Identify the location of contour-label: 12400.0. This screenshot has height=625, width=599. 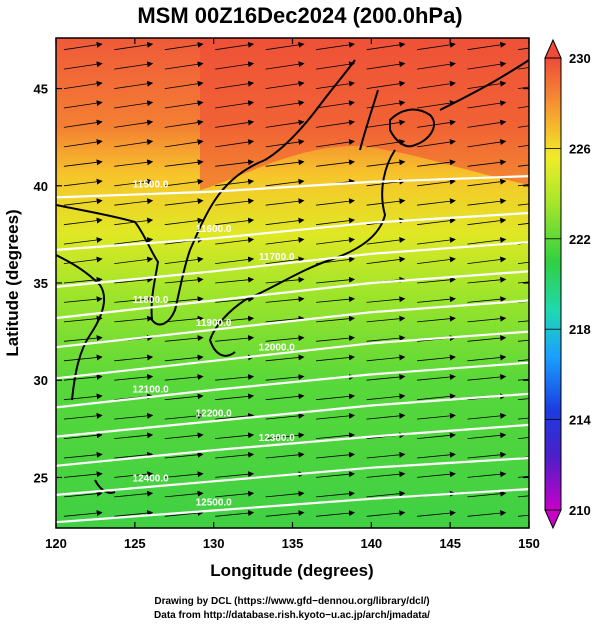
(151, 479).